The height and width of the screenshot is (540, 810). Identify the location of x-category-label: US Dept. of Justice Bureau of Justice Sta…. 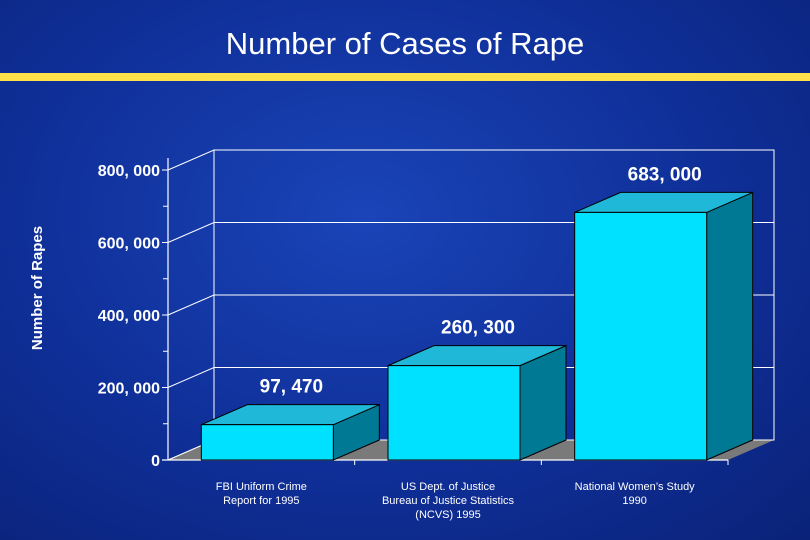
(448, 501).